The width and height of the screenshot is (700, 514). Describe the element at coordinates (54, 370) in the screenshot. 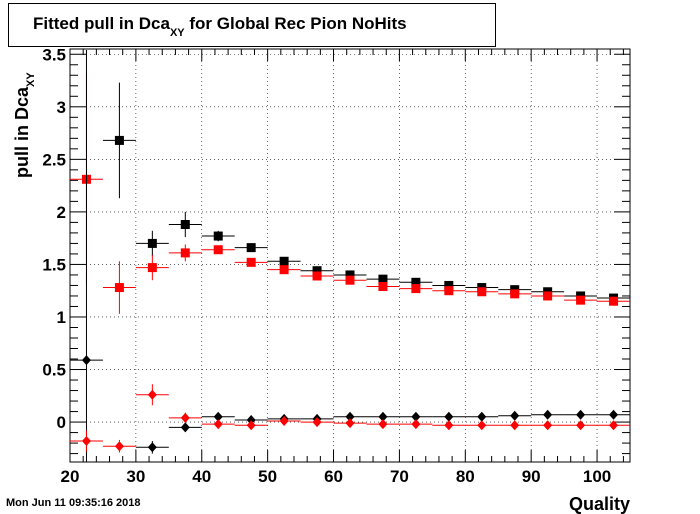

I see `y-tick-label: 0.5` at that location.